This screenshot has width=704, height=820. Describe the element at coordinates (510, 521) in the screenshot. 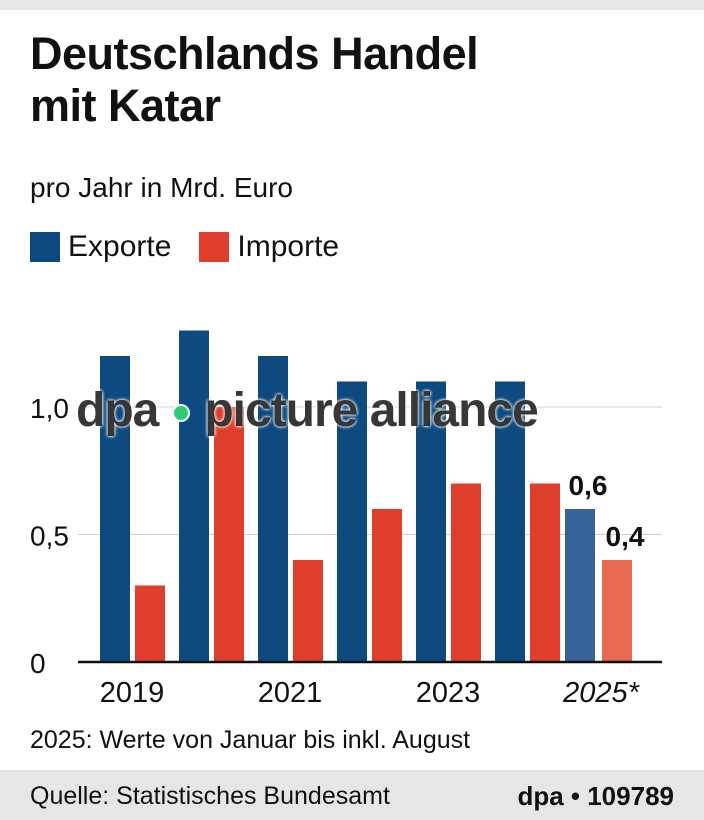

I see `bar-exporte-2024` at that location.